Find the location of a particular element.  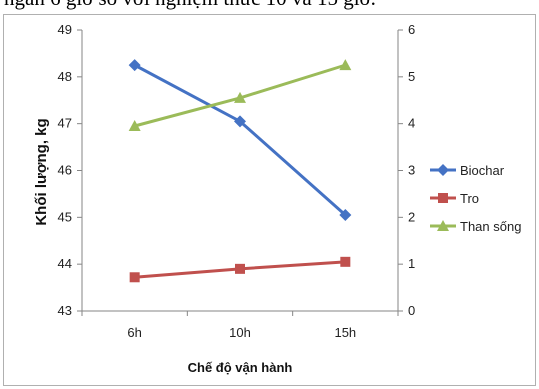

y-right-tick-label: 5 is located at coordinates (411, 76).